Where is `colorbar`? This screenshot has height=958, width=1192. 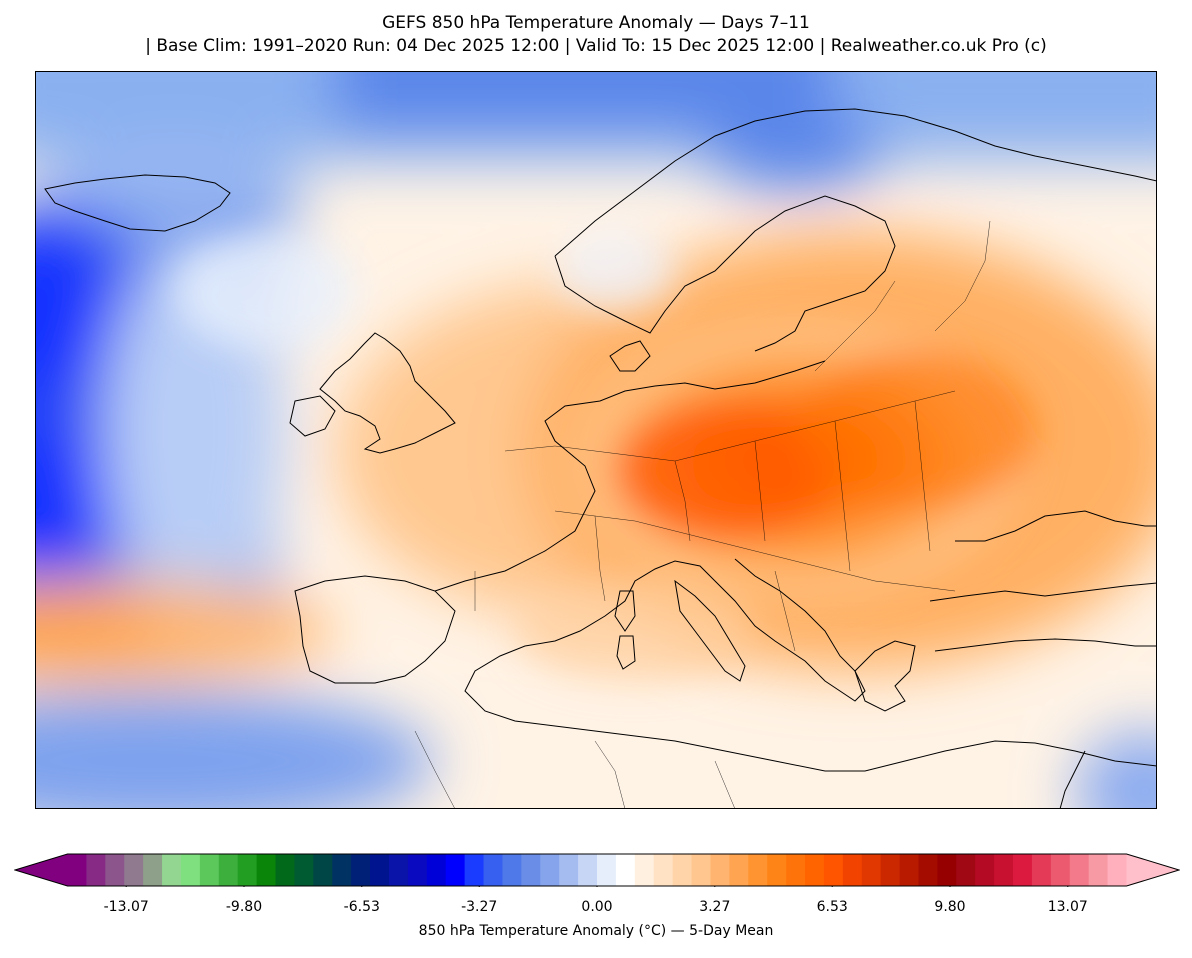
colorbar is located at coordinates (597, 870).